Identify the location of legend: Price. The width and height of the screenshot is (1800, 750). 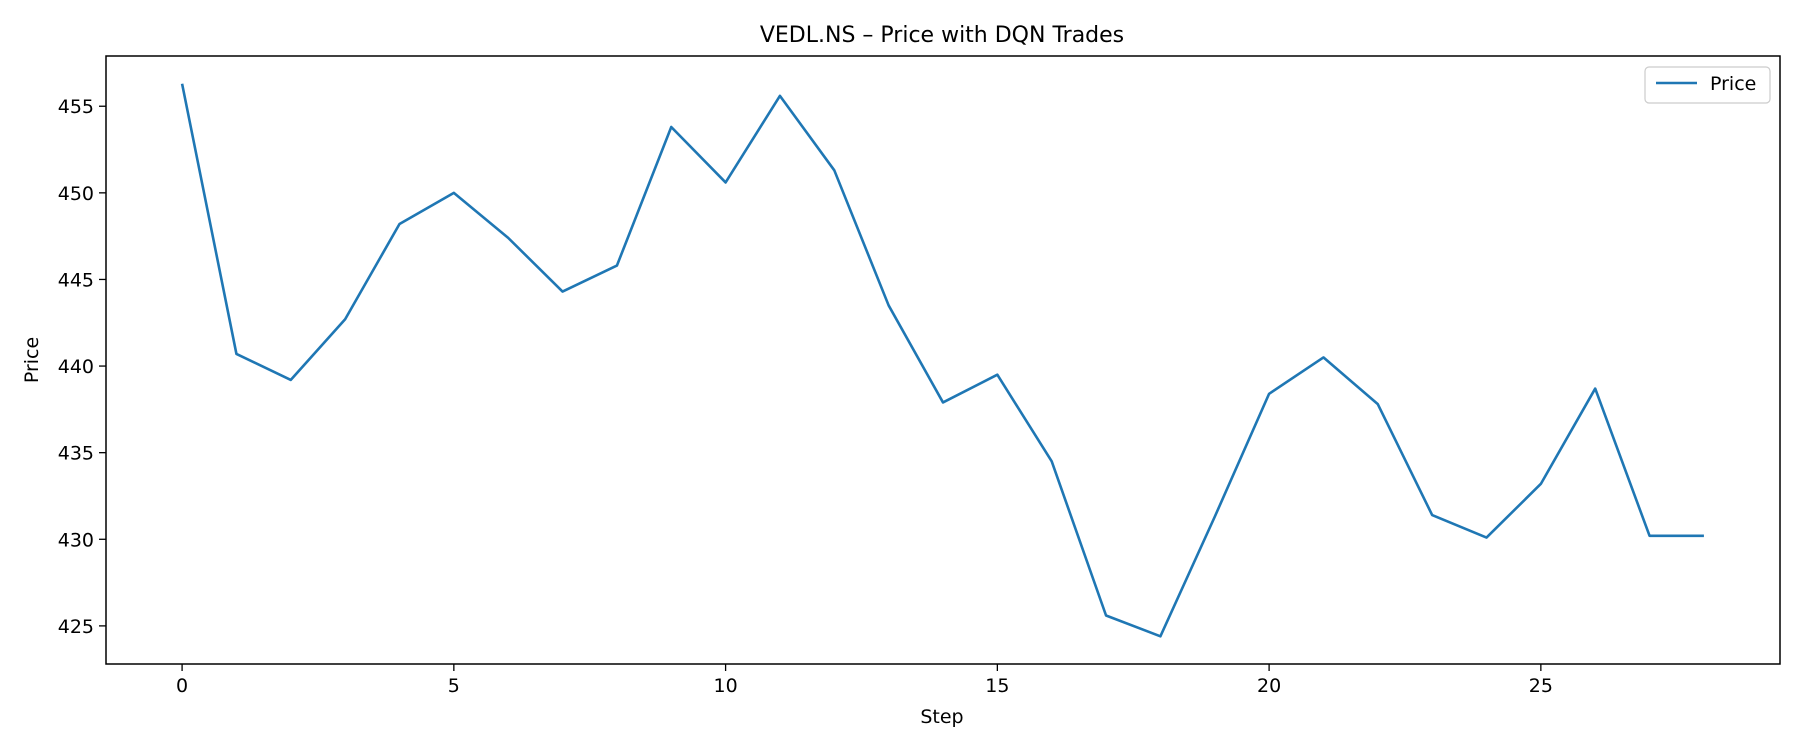
(1707, 85).